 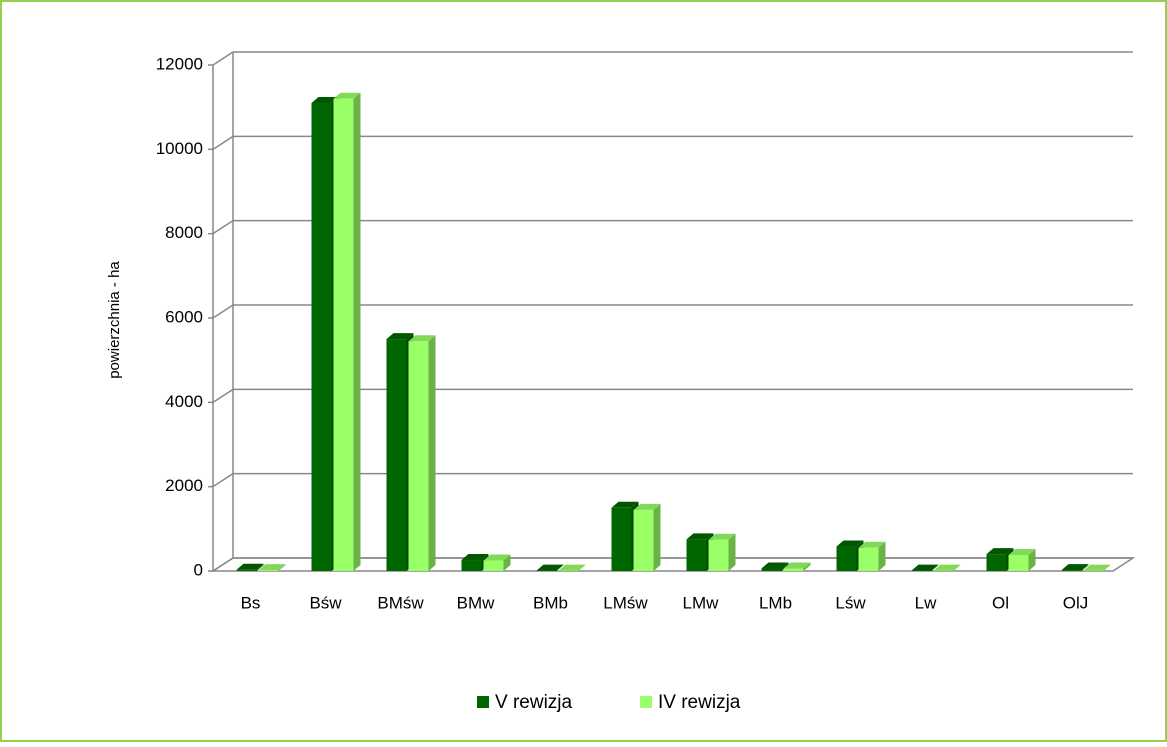 What do you see at coordinates (114, 320) in the screenshot?
I see `y-axis-label: powierzchnia - ha` at bounding box center [114, 320].